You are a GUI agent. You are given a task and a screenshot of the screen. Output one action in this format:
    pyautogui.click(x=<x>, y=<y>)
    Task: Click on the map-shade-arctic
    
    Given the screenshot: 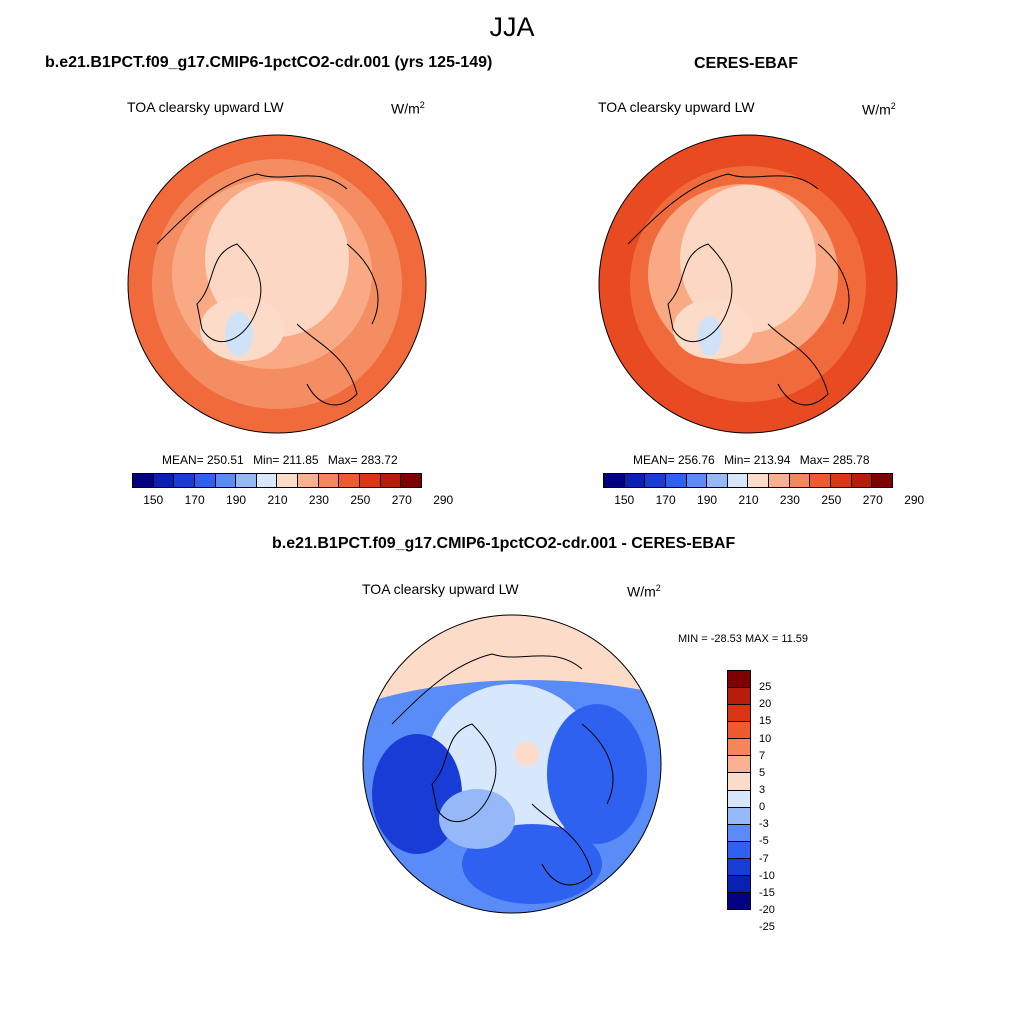 What is the action you would take?
    pyautogui.click(x=748, y=259)
    